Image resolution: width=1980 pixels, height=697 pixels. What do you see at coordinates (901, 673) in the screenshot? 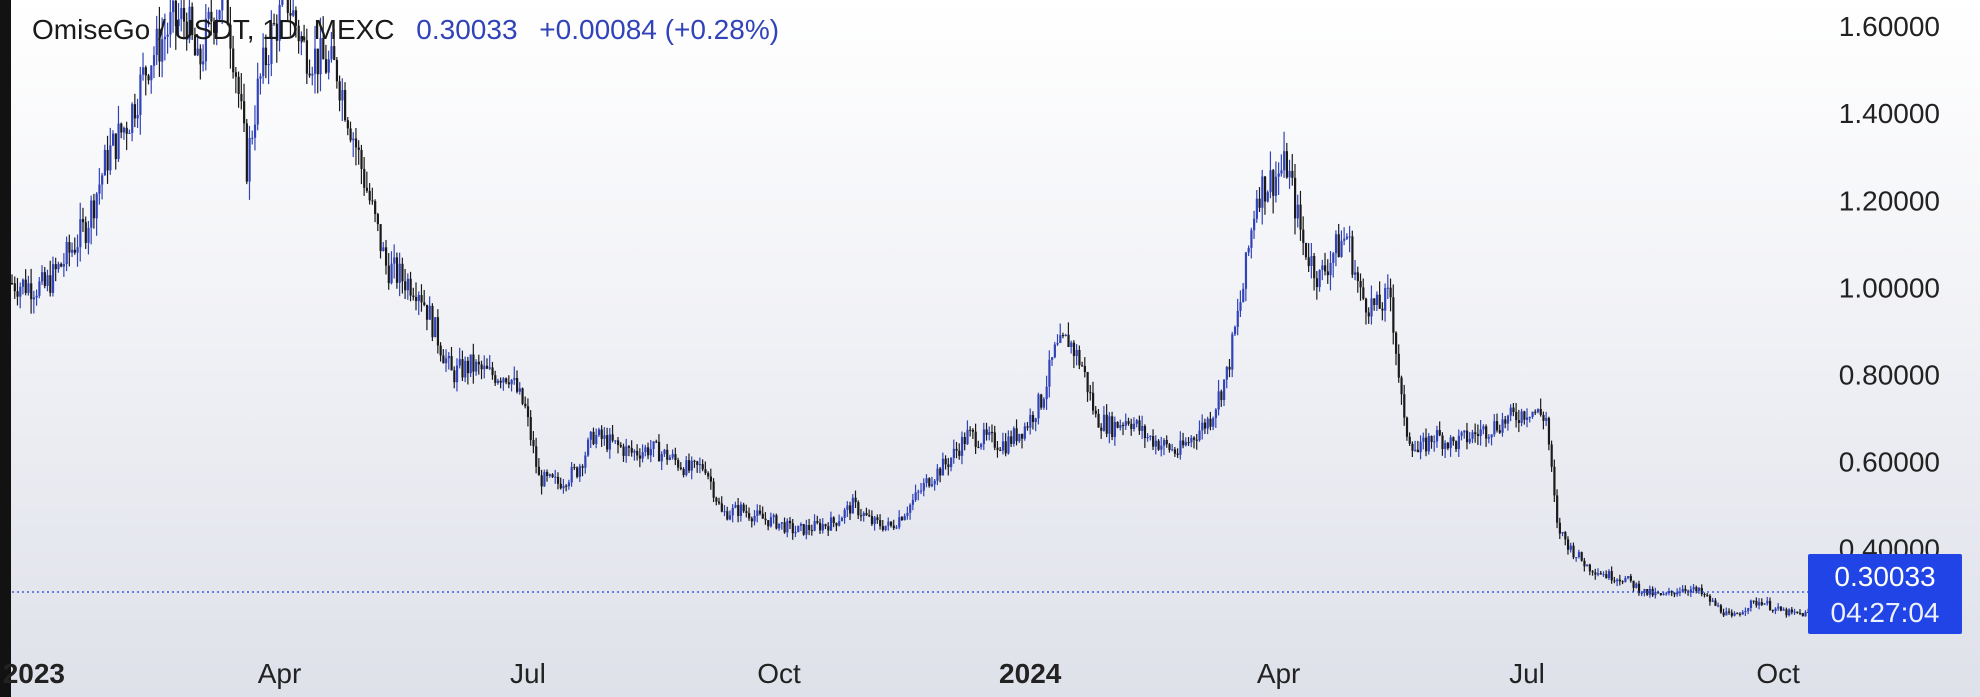
I see `time-axis: 2023 Apr Jul Oct 2024 Apr Jul Oct` at bounding box center [901, 673].